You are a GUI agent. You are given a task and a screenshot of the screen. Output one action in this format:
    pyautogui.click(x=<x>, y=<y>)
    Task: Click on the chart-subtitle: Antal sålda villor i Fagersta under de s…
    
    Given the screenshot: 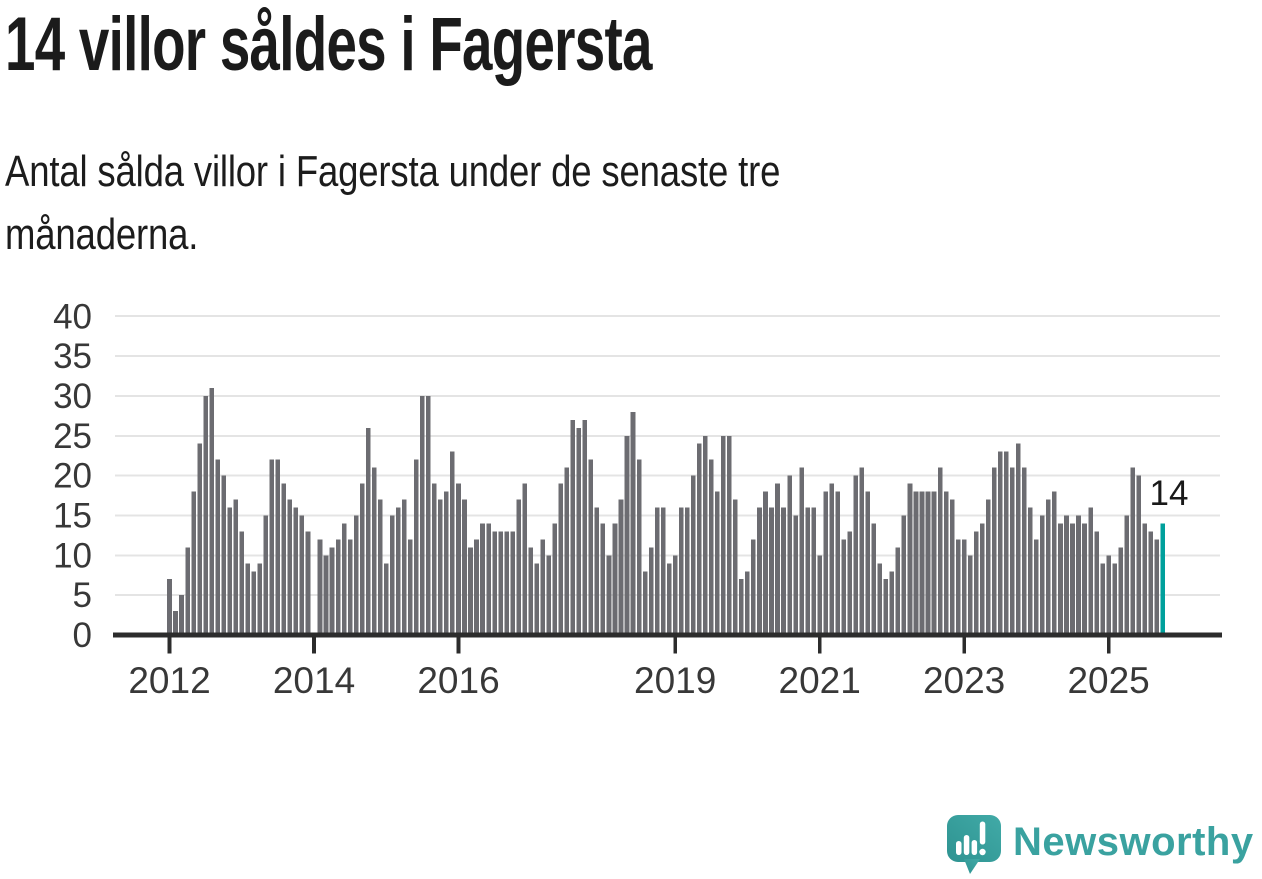 What is the action you would take?
    pyautogui.click(x=392, y=203)
    